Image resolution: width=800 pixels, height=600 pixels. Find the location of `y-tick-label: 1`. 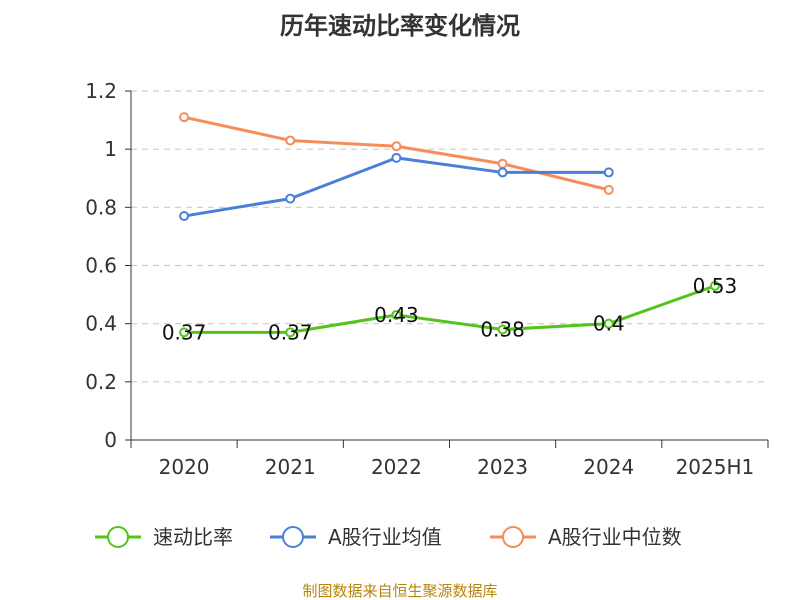

y-tick-label: 1 is located at coordinates (110, 149).